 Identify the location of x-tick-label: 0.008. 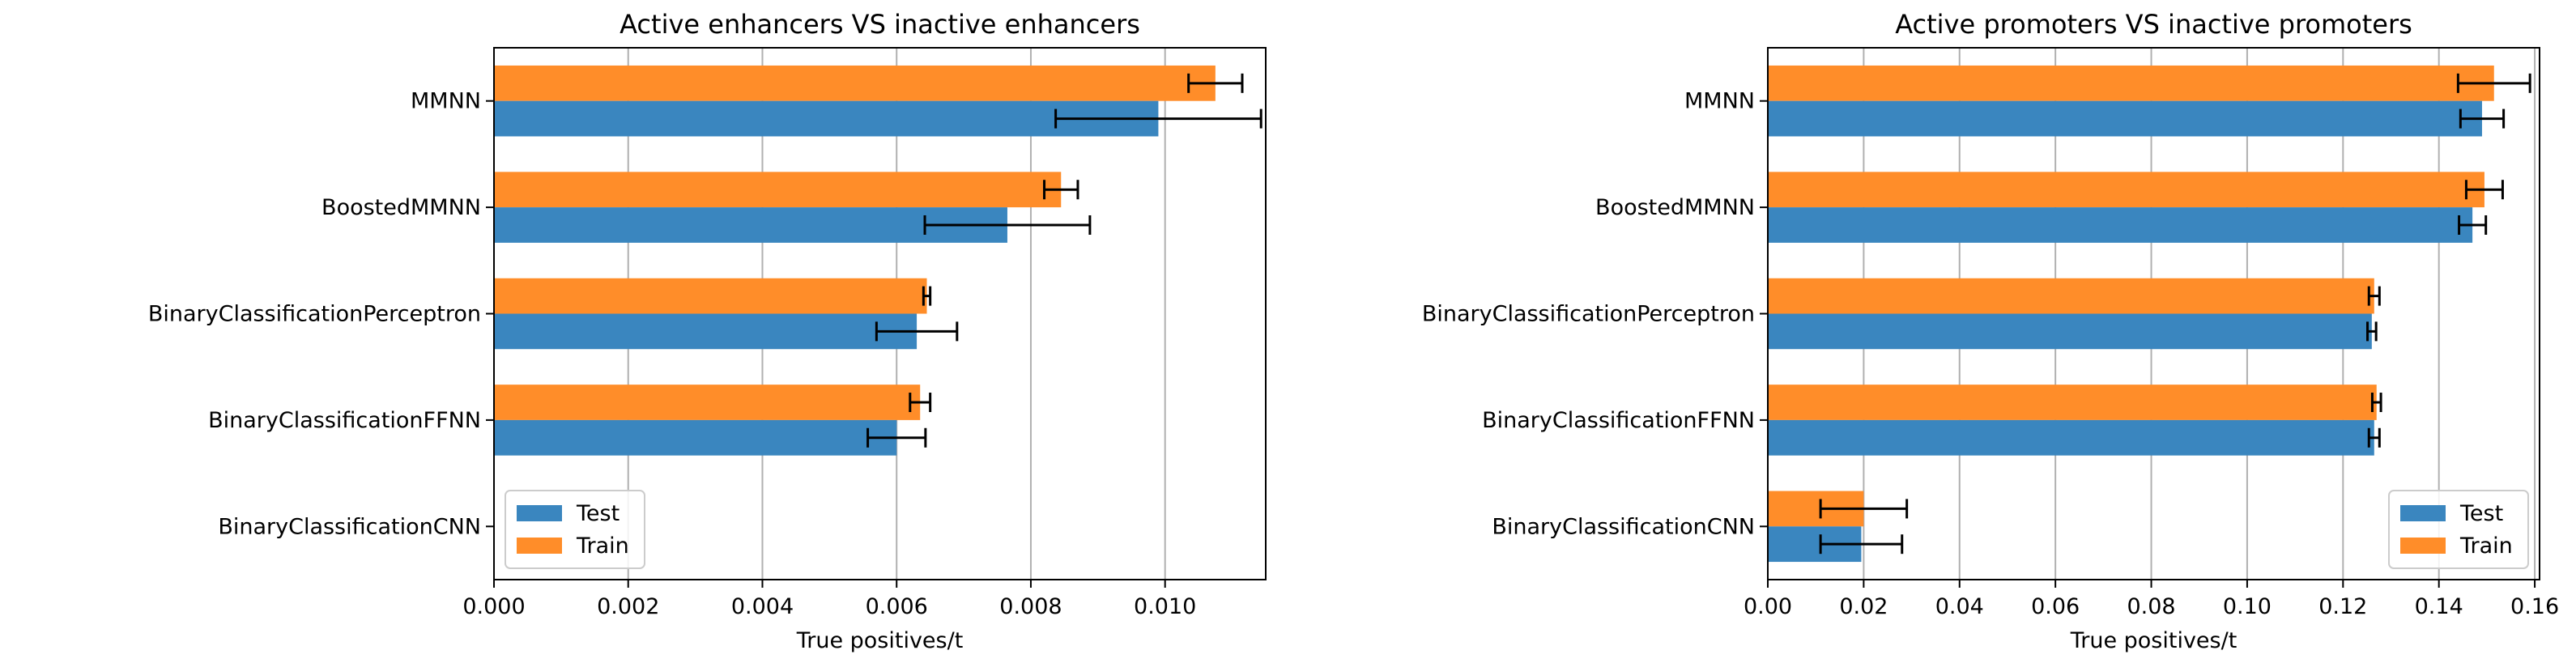
(1030, 606).